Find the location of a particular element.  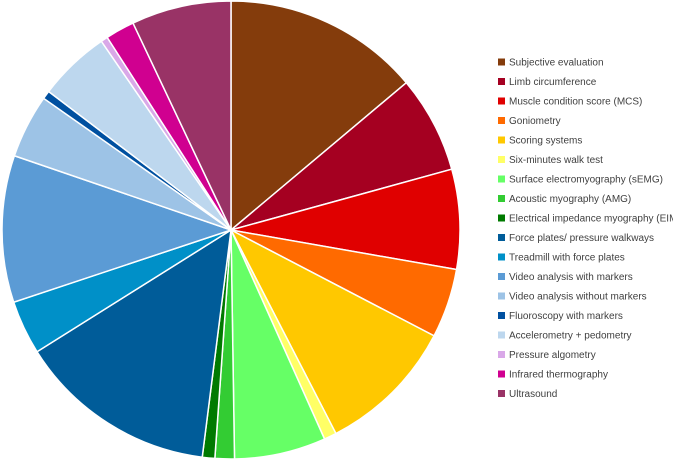

legend-label: Ultrasound is located at coordinates (533, 394).